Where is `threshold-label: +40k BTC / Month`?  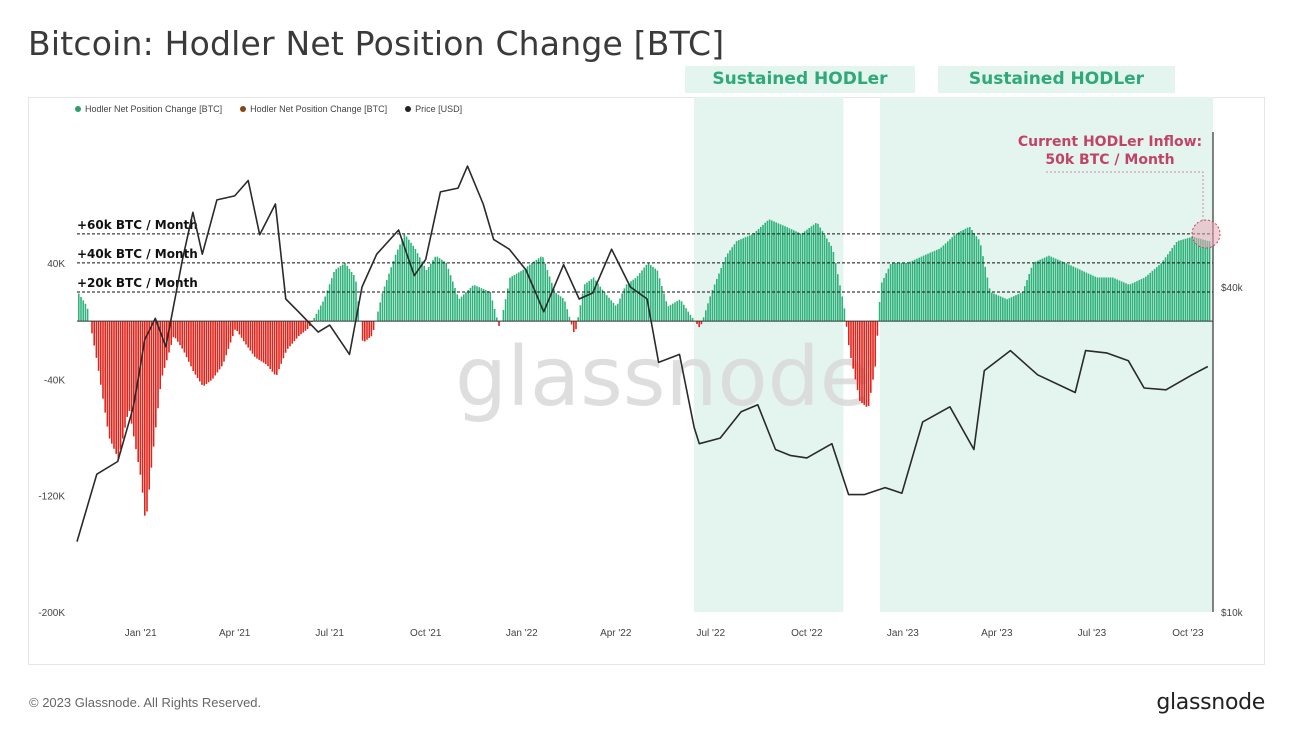
threshold-label: +40k BTC / Month is located at coordinates (137, 254).